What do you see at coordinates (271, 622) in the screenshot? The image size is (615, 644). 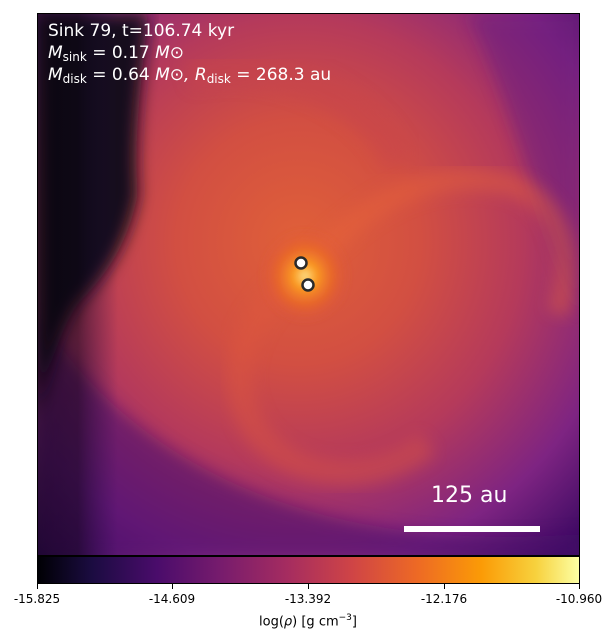 I see `cbar-label-prefix: log(` at bounding box center [271, 622].